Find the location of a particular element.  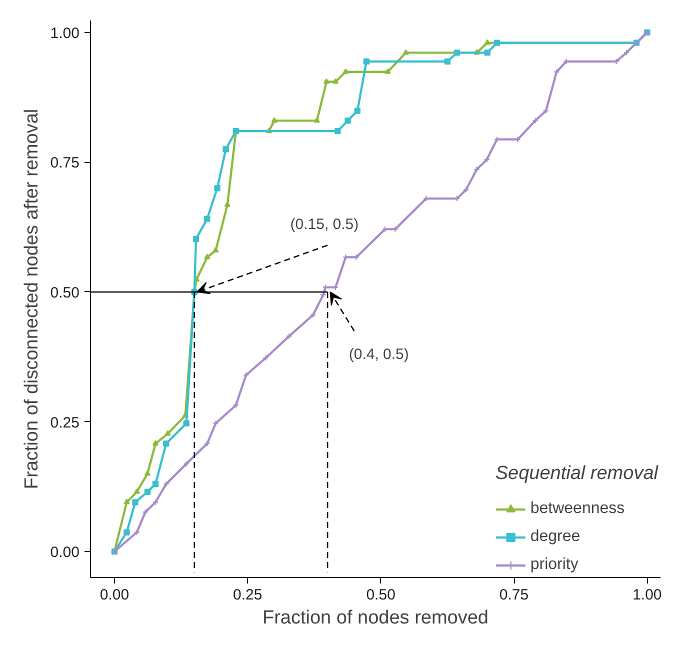

x-axis-title: Fraction of nodes removed is located at coordinates (375, 618).